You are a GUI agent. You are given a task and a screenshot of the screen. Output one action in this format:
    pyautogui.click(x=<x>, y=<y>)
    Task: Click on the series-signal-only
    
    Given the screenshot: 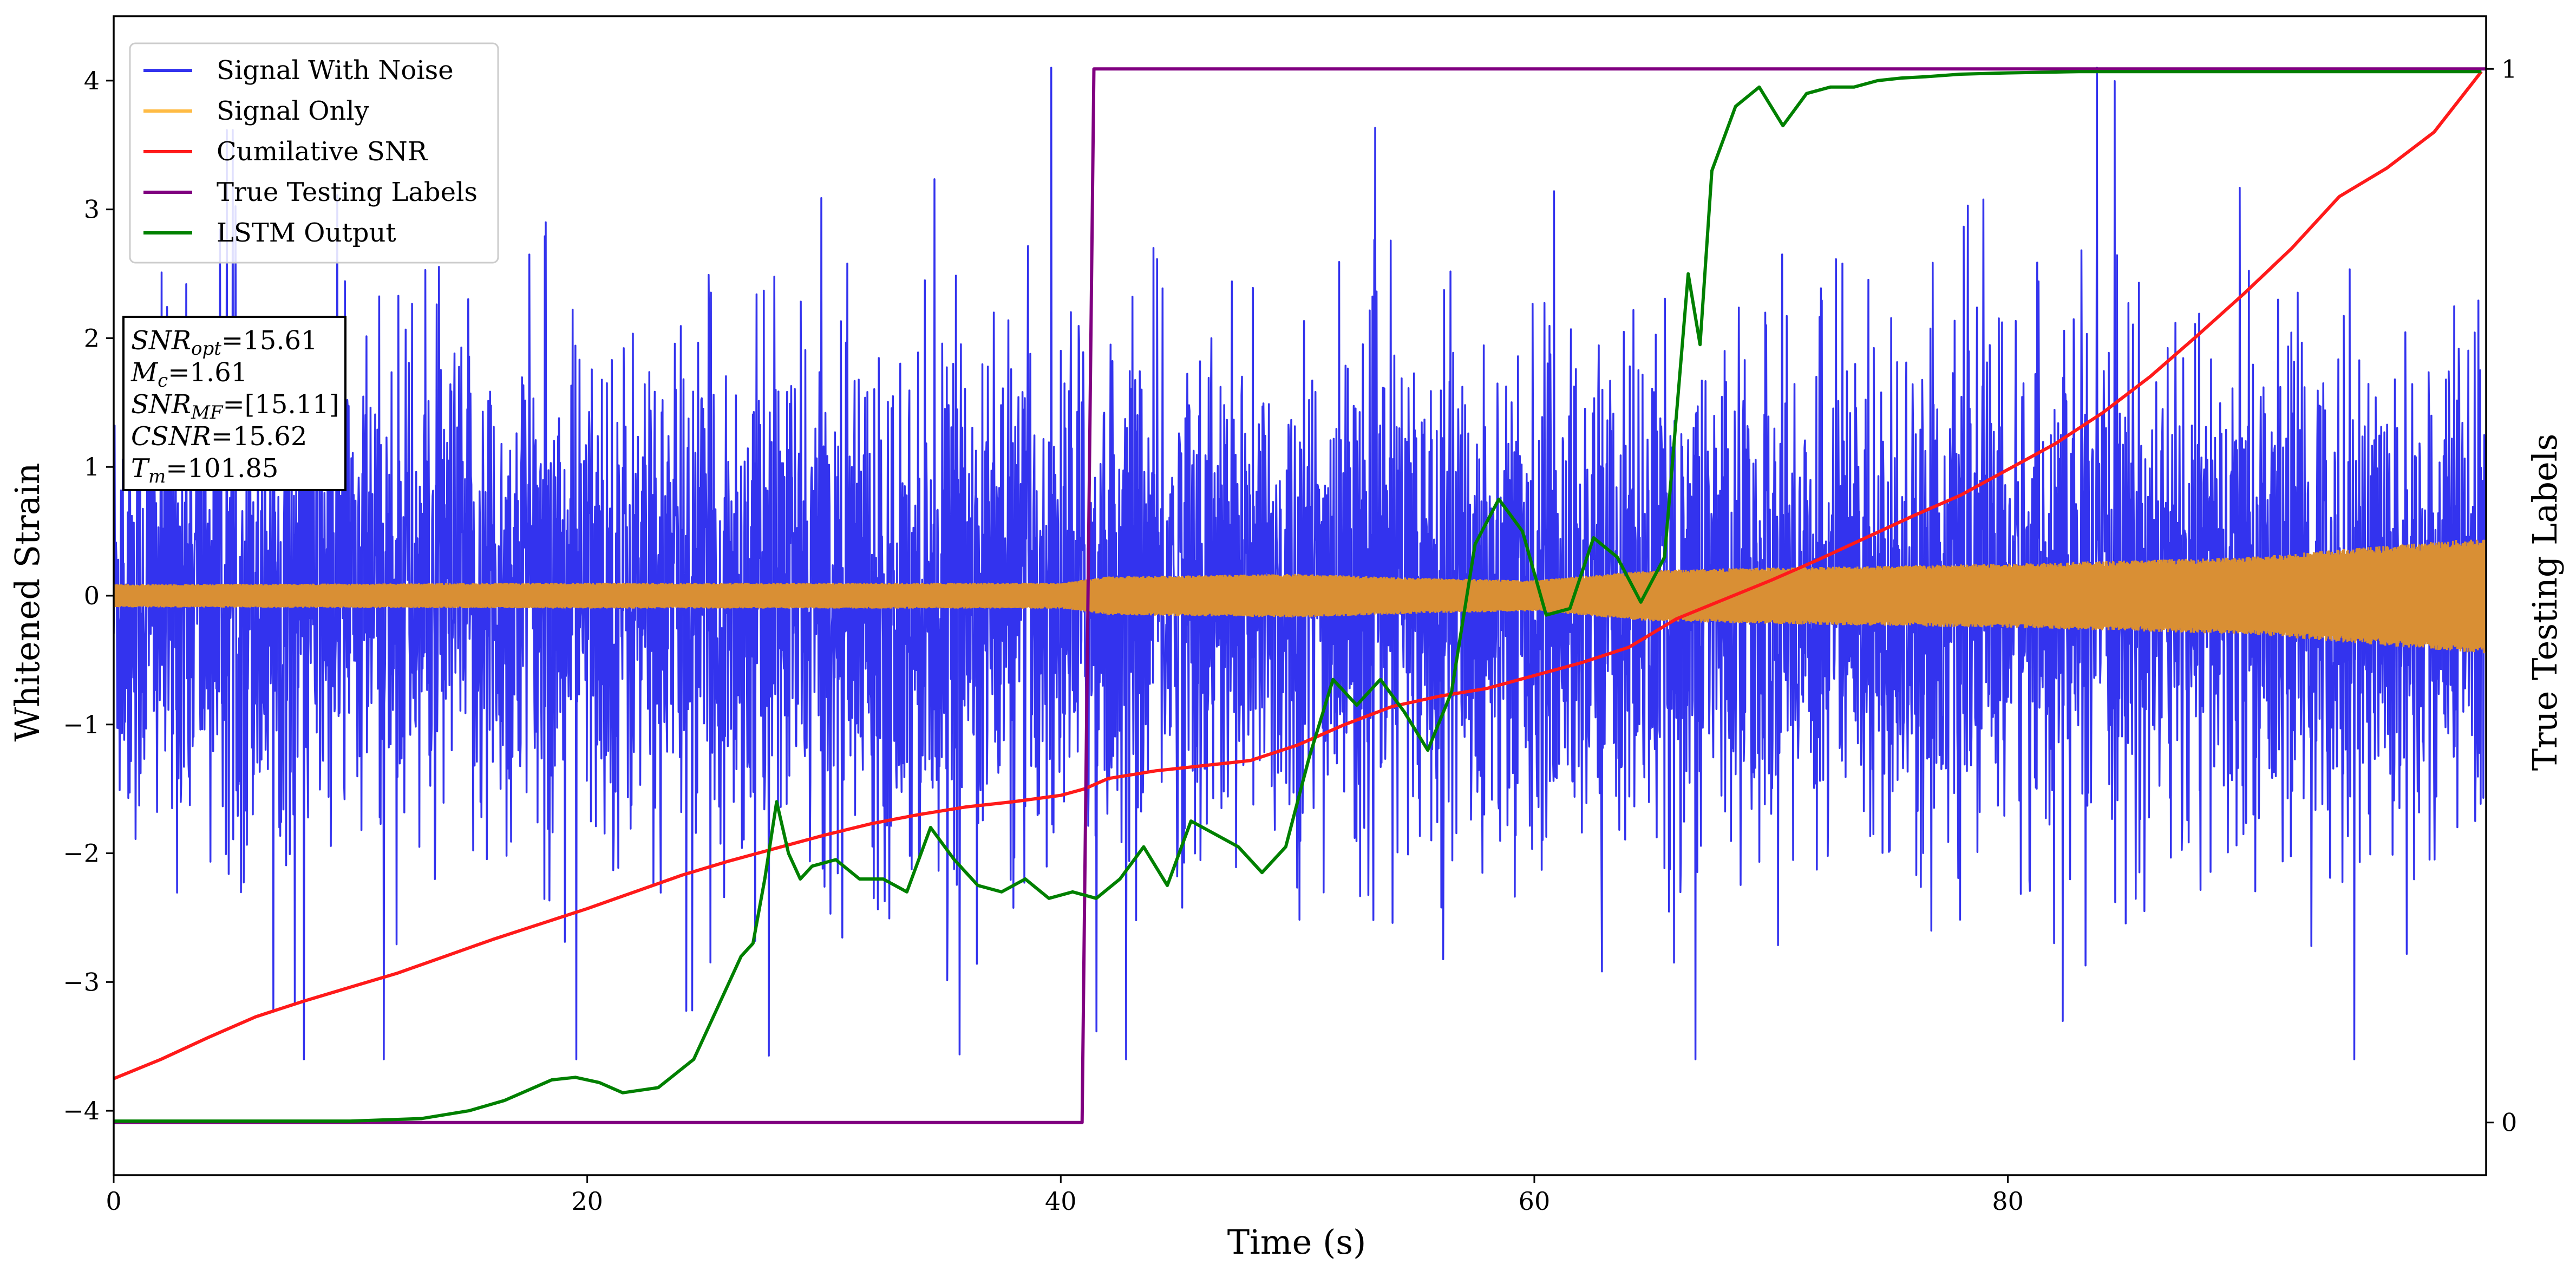 What is the action you would take?
    pyautogui.click(x=1300, y=596)
    